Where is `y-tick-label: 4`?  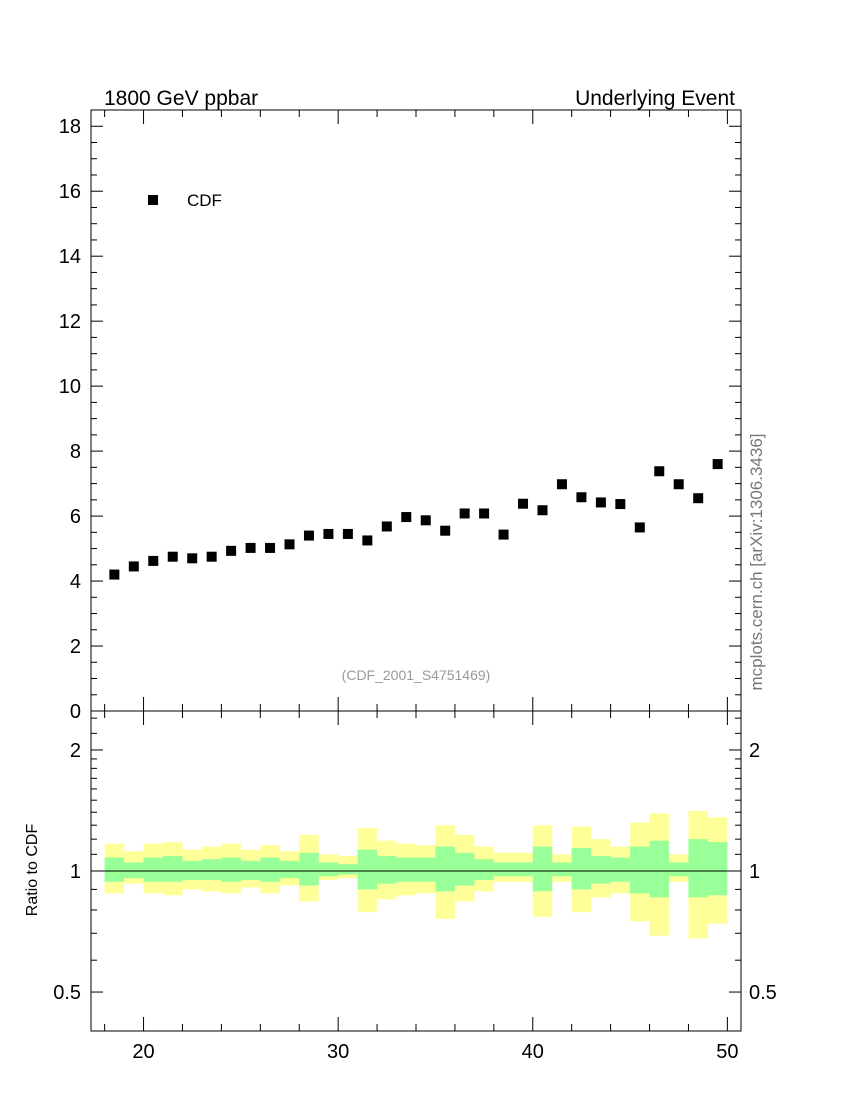
y-tick-label: 4 is located at coordinates (75, 582).